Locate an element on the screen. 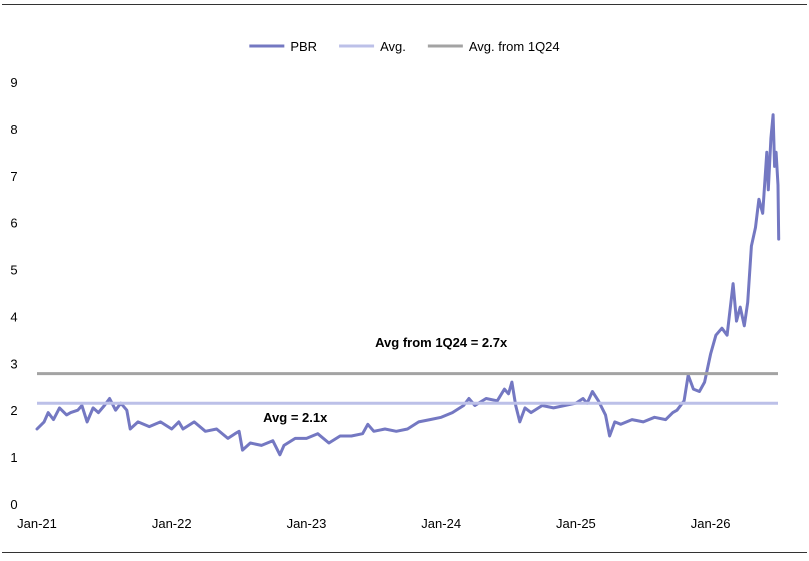  y-tick-label-7: 7 is located at coordinates (13, 176).